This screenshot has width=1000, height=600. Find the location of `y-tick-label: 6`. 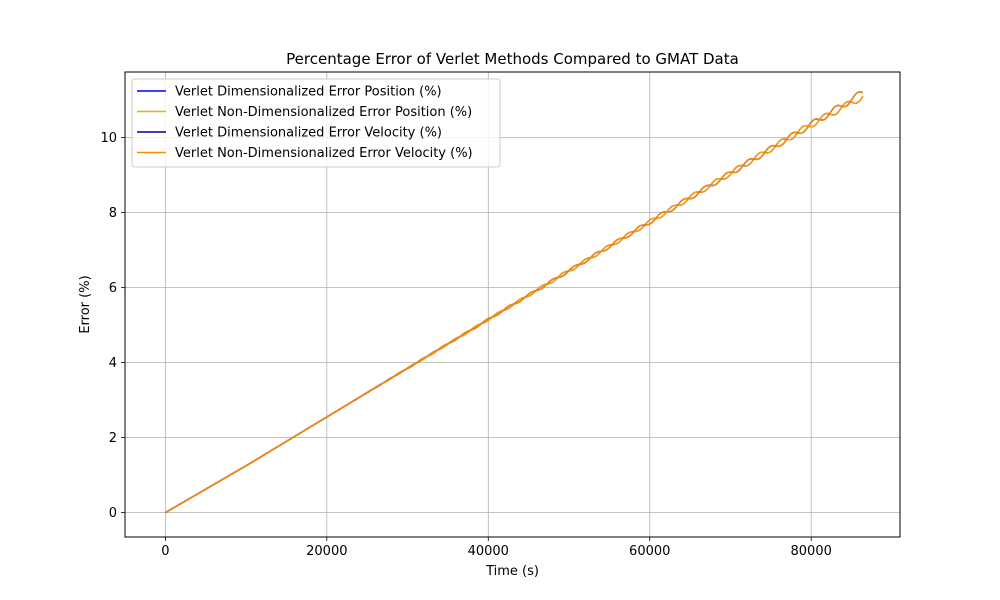

y-tick-label: 6 is located at coordinates (113, 288).